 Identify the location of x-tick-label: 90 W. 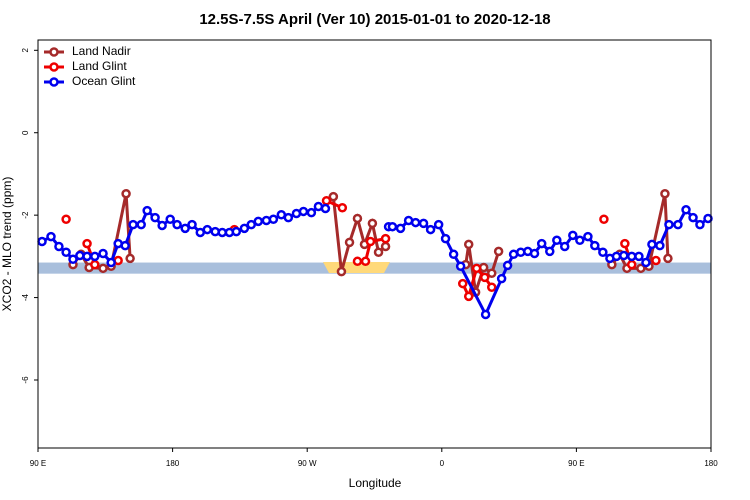
(307, 463).